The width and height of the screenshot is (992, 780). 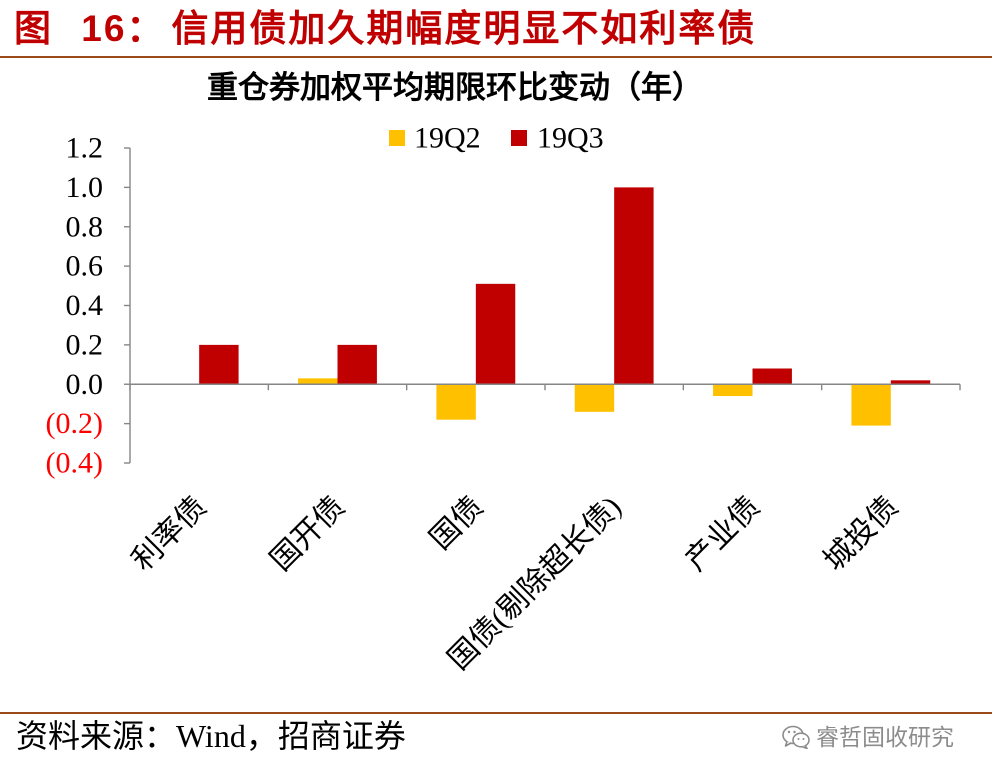 I want to click on source-note: 资料来源：Wind，招商证券, so click(x=211, y=736).